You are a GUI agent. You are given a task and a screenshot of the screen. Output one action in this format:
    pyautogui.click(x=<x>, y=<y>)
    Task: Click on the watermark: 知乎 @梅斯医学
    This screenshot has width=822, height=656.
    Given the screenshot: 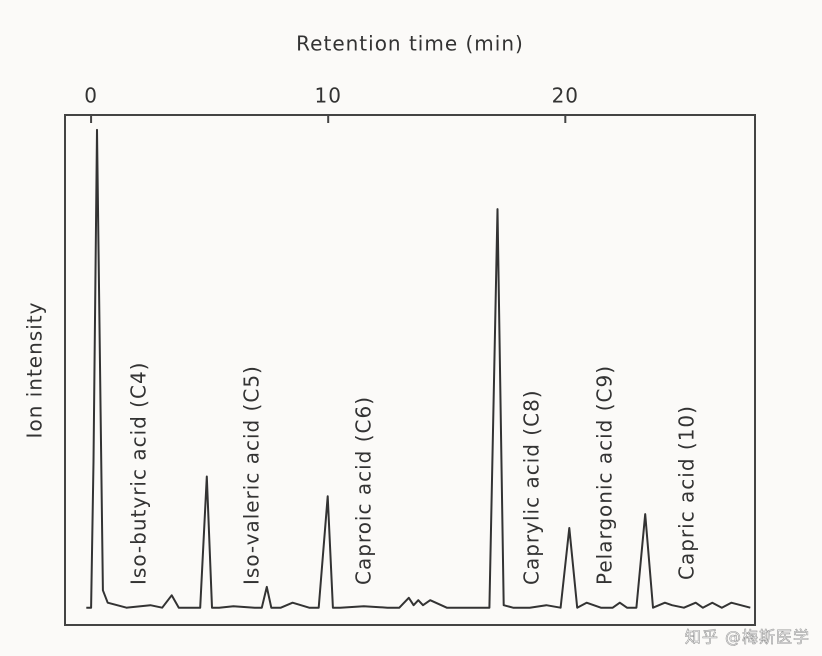 What is the action you would take?
    pyautogui.click(x=747, y=637)
    